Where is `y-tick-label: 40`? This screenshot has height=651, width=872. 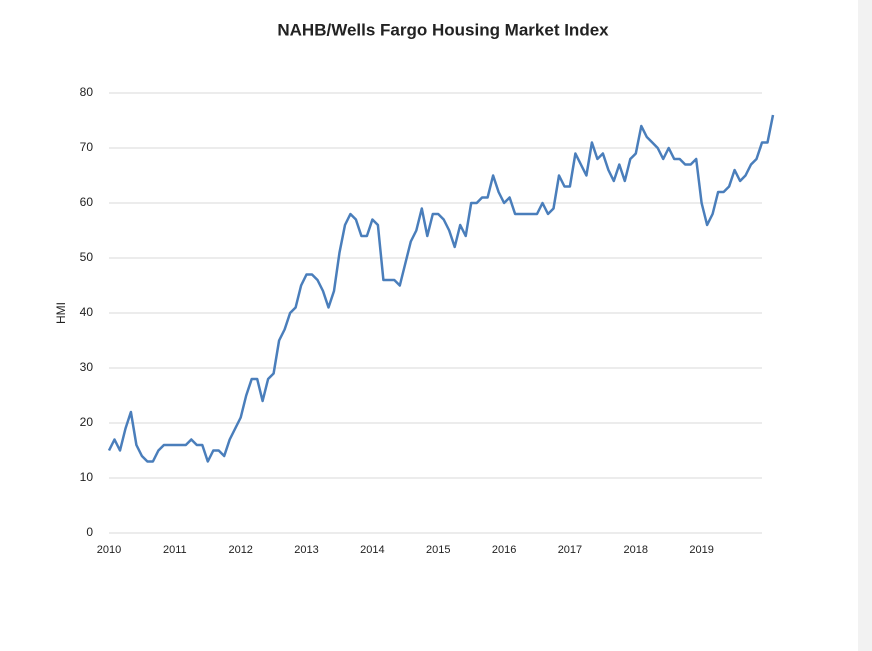
y-tick-label: 40 is located at coordinates (87, 312).